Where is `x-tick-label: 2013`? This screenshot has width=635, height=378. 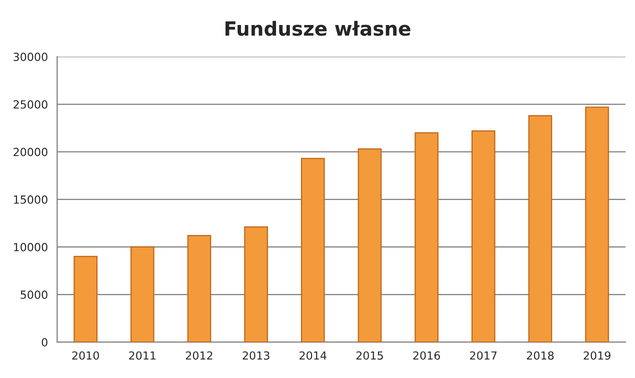 x-tick-label: 2013 is located at coordinates (256, 355).